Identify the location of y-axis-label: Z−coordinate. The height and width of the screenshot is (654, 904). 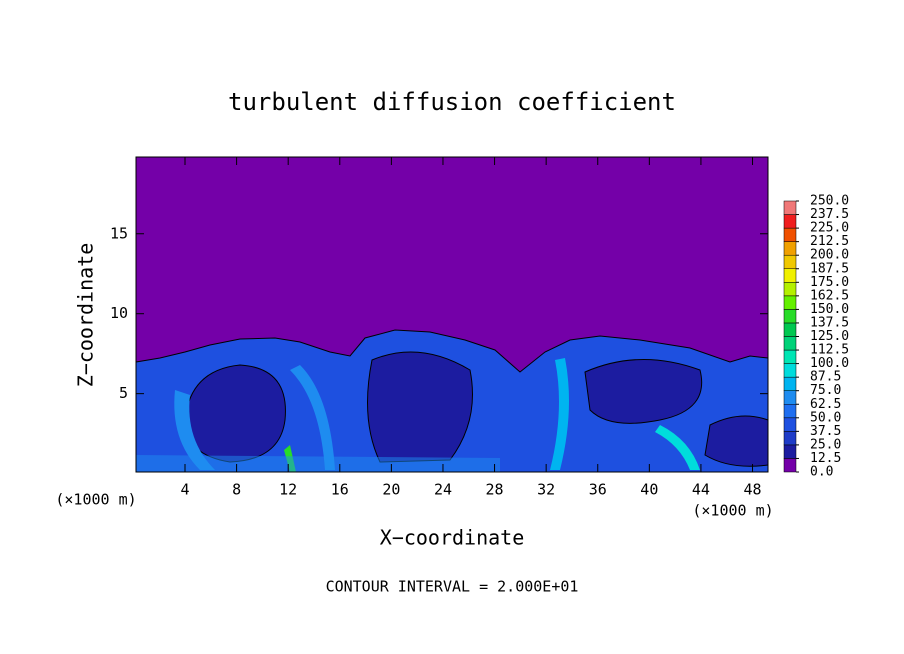
(86, 315).